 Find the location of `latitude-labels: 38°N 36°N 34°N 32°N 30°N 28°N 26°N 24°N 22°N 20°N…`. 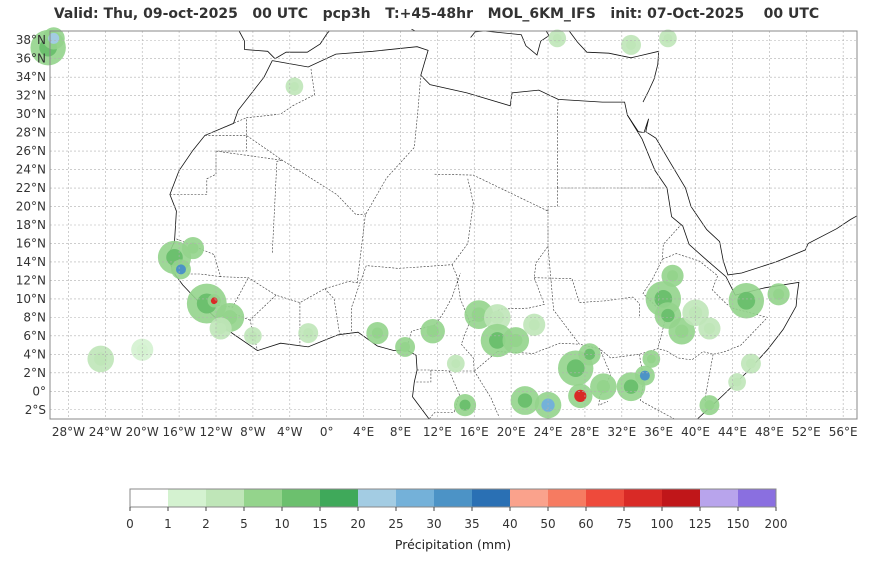

latitude-labels: 38°N 36°N 34°N 32°N 30°N 28°N 26°N 24°N 22°N 20°N… is located at coordinates (31, 225).